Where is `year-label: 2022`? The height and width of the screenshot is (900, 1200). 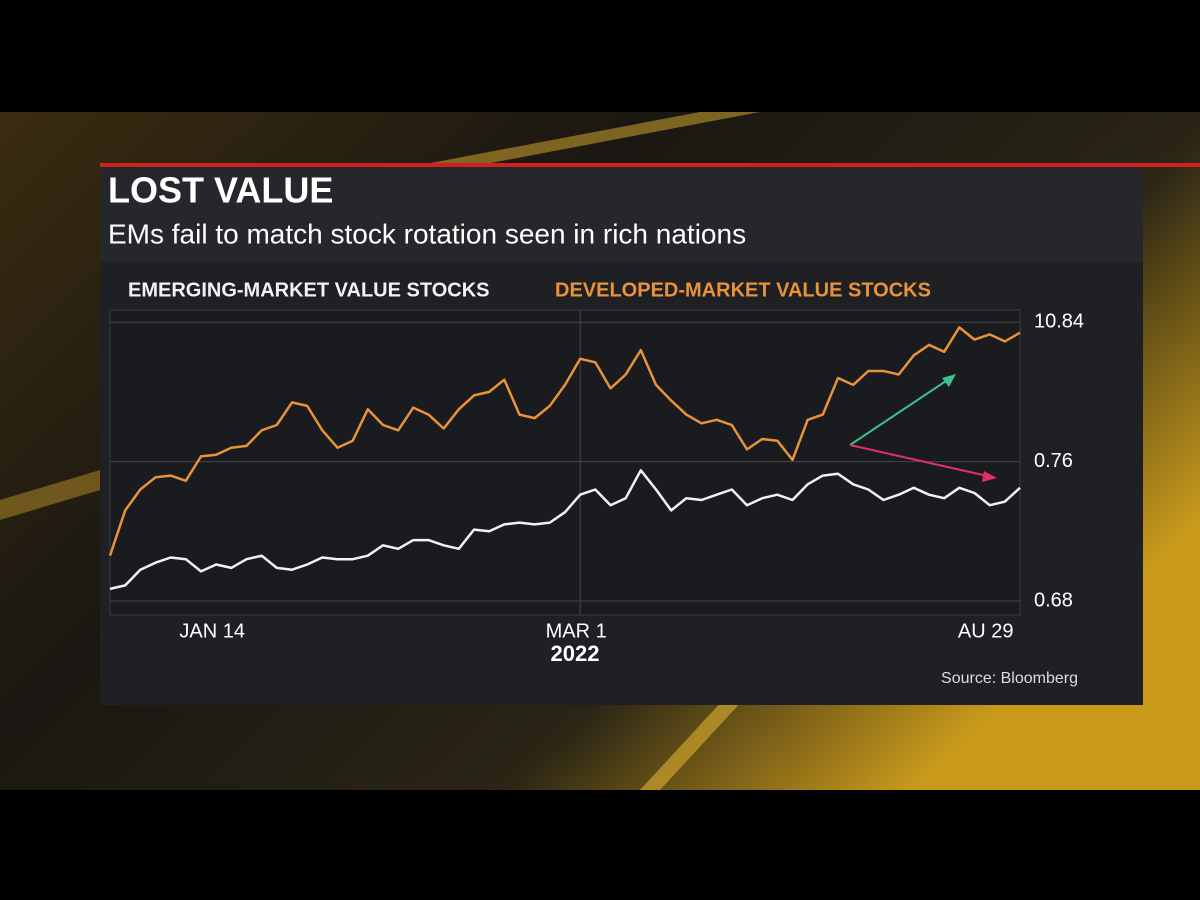
year-label: 2022 is located at coordinates (575, 653).